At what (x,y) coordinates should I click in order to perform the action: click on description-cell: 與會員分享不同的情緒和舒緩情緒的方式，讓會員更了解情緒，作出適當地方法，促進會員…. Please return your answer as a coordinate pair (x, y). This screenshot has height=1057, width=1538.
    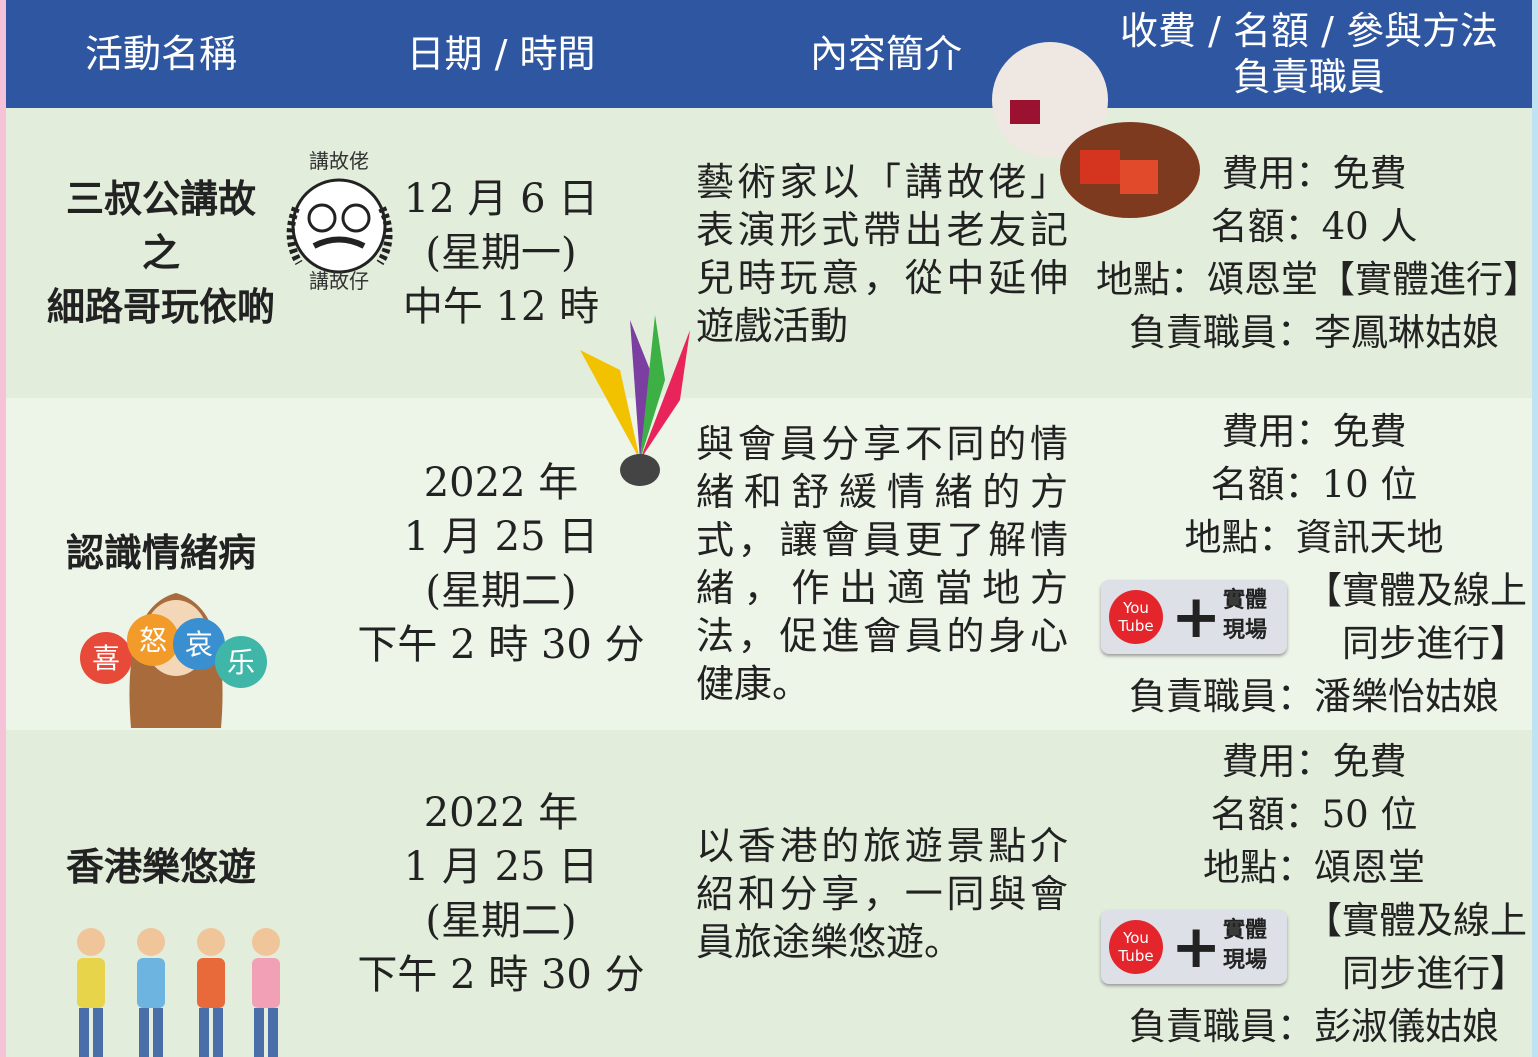
    Looking at the image, I should click on (882, 564).